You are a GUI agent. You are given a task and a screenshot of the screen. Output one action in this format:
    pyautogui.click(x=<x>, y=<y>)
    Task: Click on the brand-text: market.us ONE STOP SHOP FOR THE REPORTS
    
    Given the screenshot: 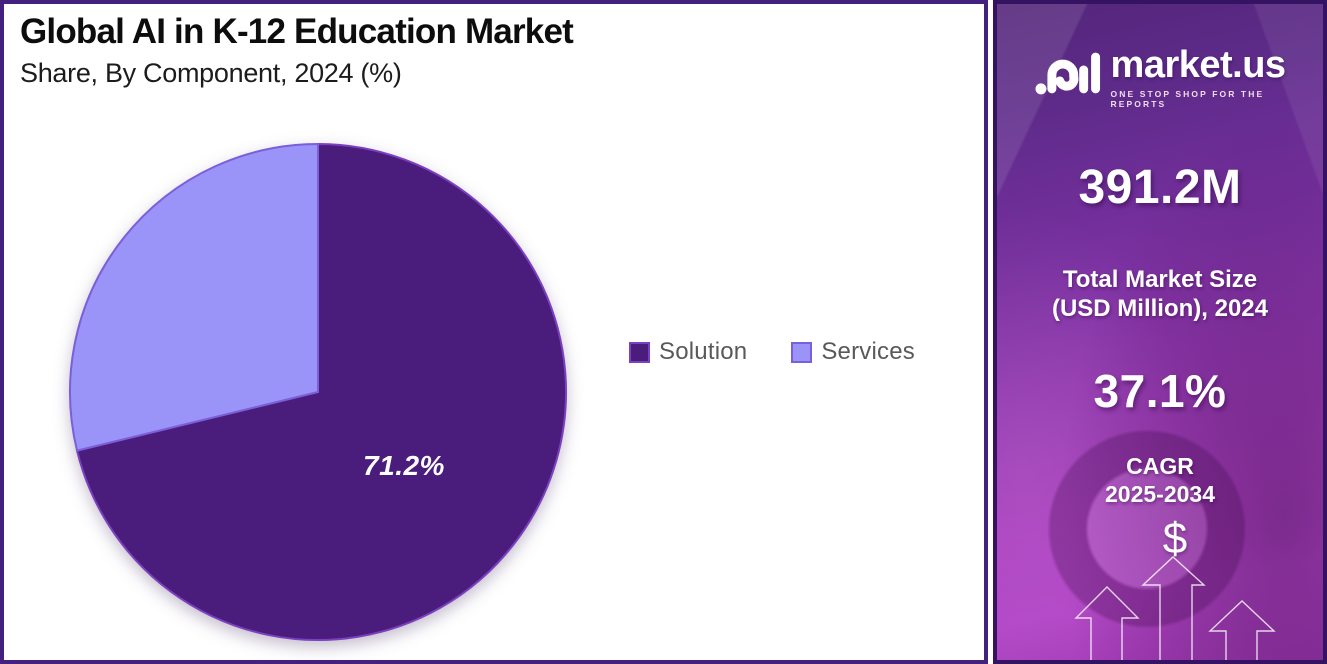 What is the action you would take?
    pyautogui.click(x=1217, y=76)
    